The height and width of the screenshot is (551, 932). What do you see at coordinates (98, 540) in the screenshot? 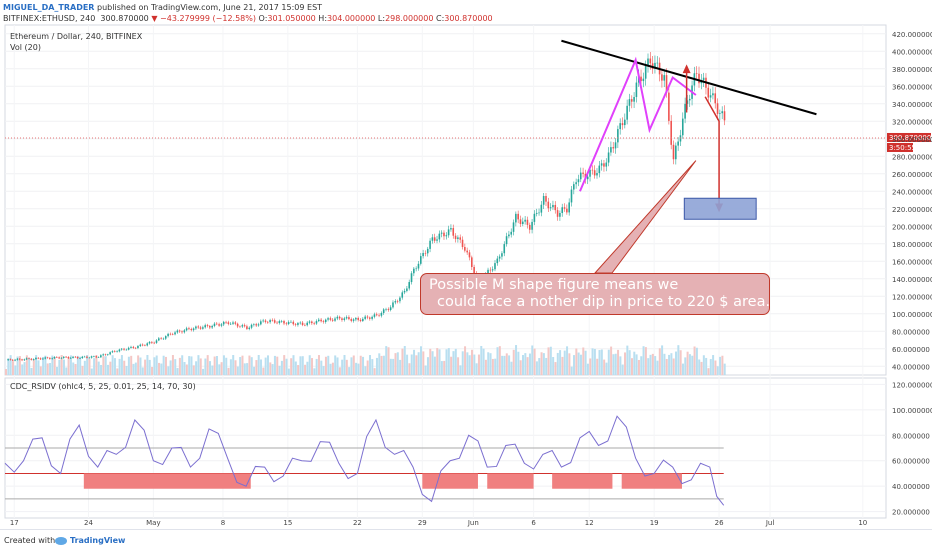
I see `tradingview-brand: TradingView` at bounding box center [98, 540].